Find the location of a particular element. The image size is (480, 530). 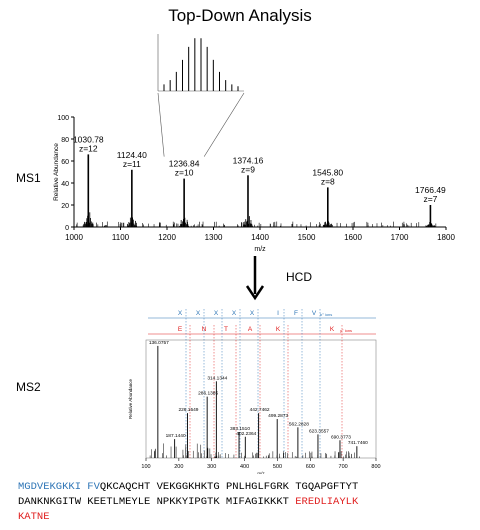

ms1-peak-mz-label: 1124.40 is located at coordinates (132, 155).